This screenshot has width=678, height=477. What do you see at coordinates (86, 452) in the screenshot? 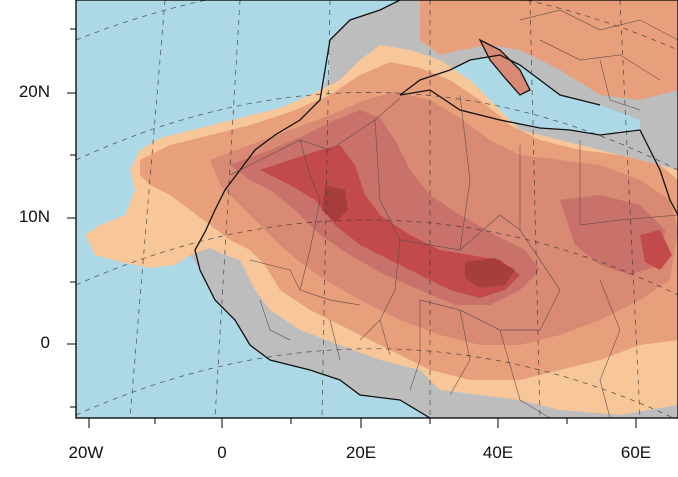
I see `lon-label-20w: 20W` at bounding box center [86, 452].